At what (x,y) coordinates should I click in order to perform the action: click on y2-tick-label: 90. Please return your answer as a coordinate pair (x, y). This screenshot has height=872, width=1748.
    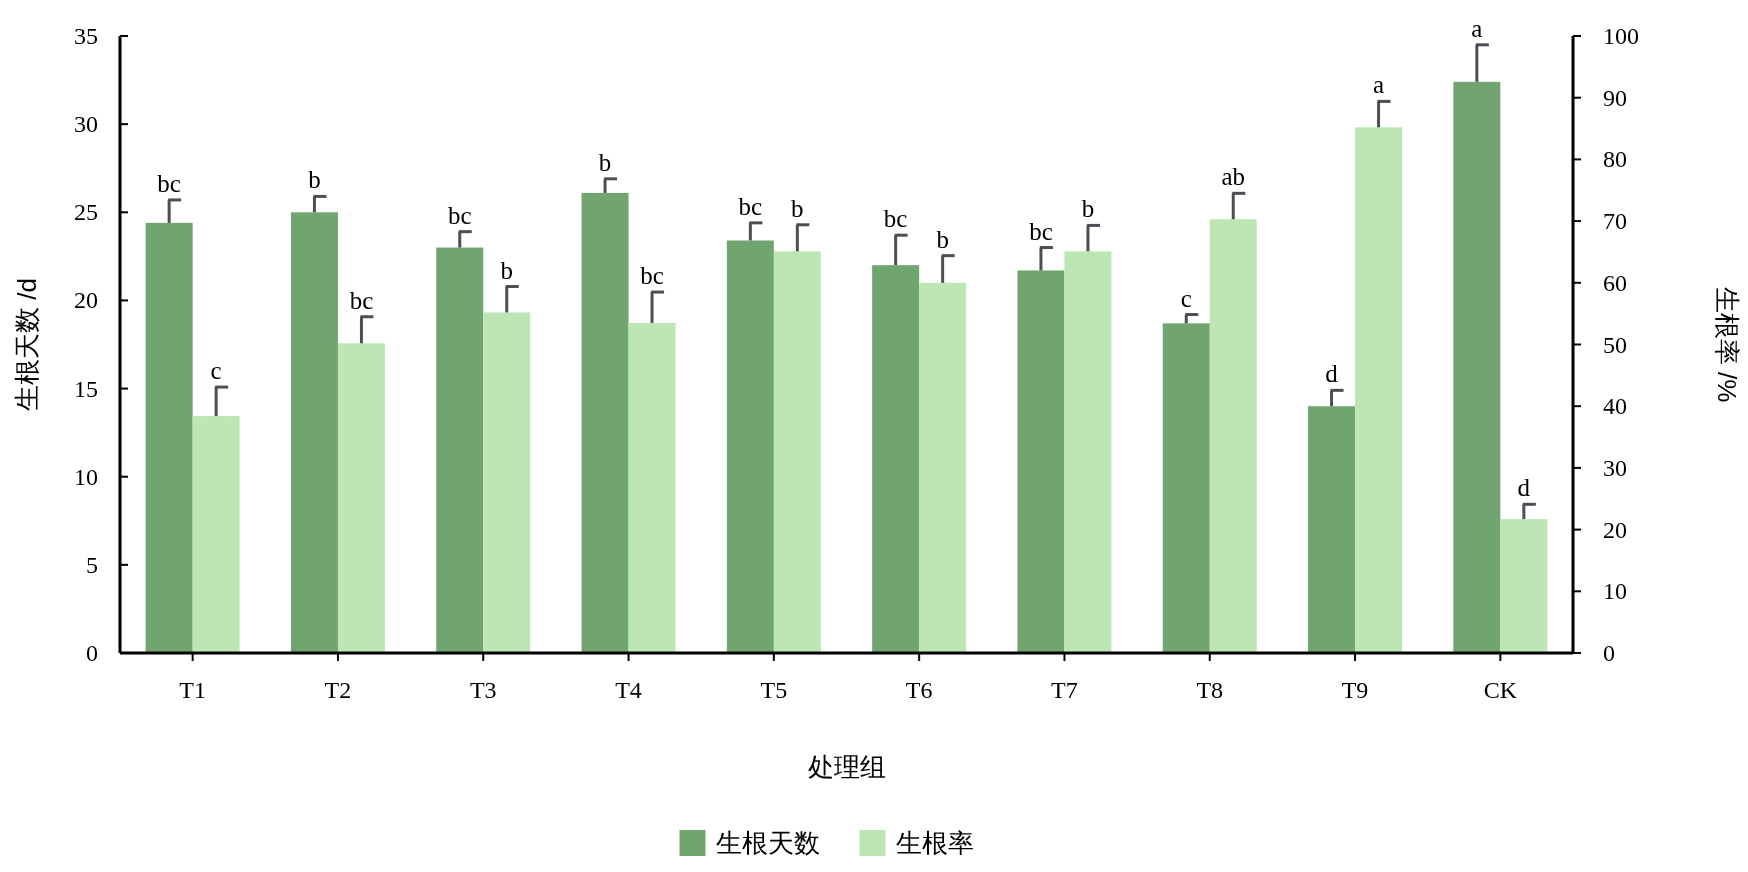
    Looking at the image, I should click on (1615, 97).